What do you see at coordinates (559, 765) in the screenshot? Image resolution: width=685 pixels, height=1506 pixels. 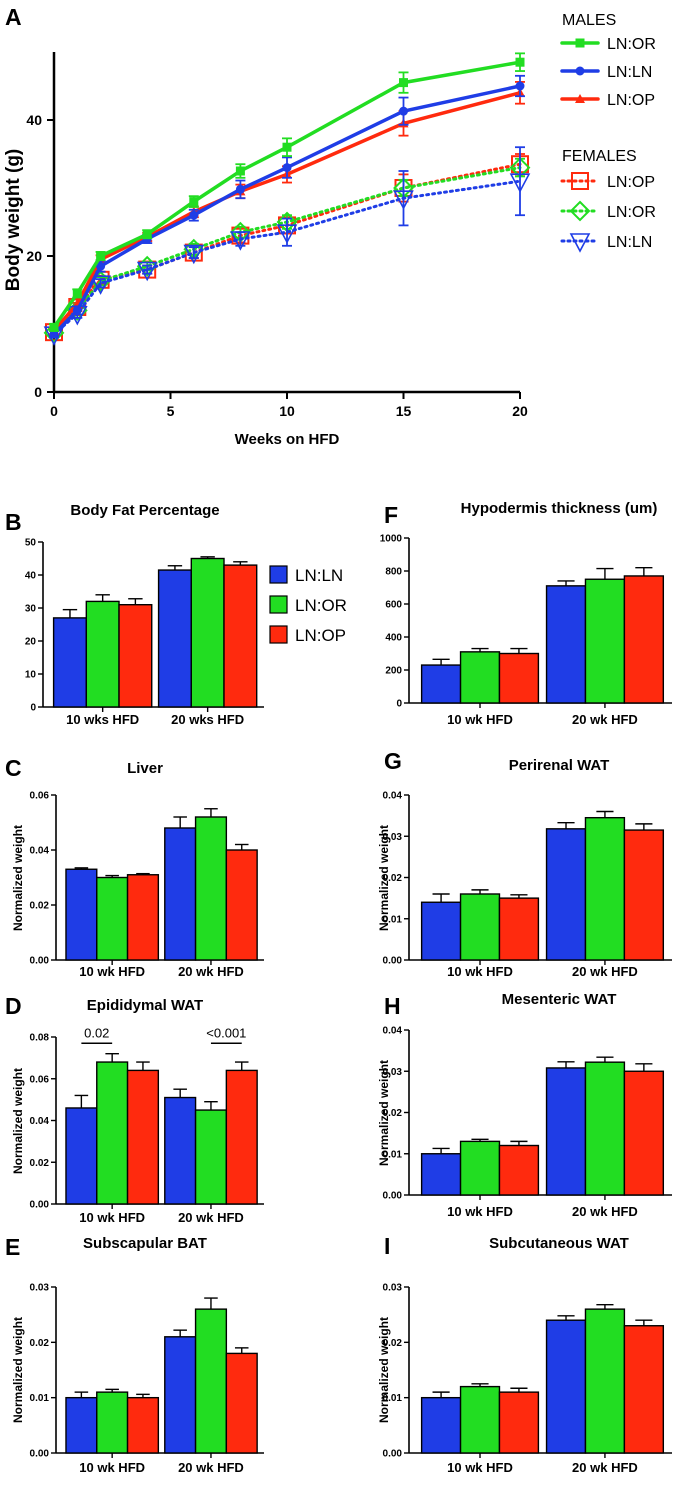 I see `chart-title: Perirenal WAT` at bounding box center [559, 765].